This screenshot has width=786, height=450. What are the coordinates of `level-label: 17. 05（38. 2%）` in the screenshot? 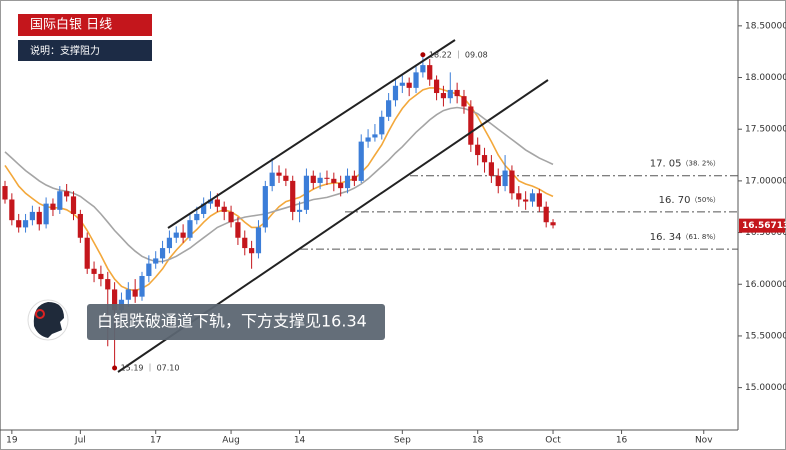 It's located at (685, 164).